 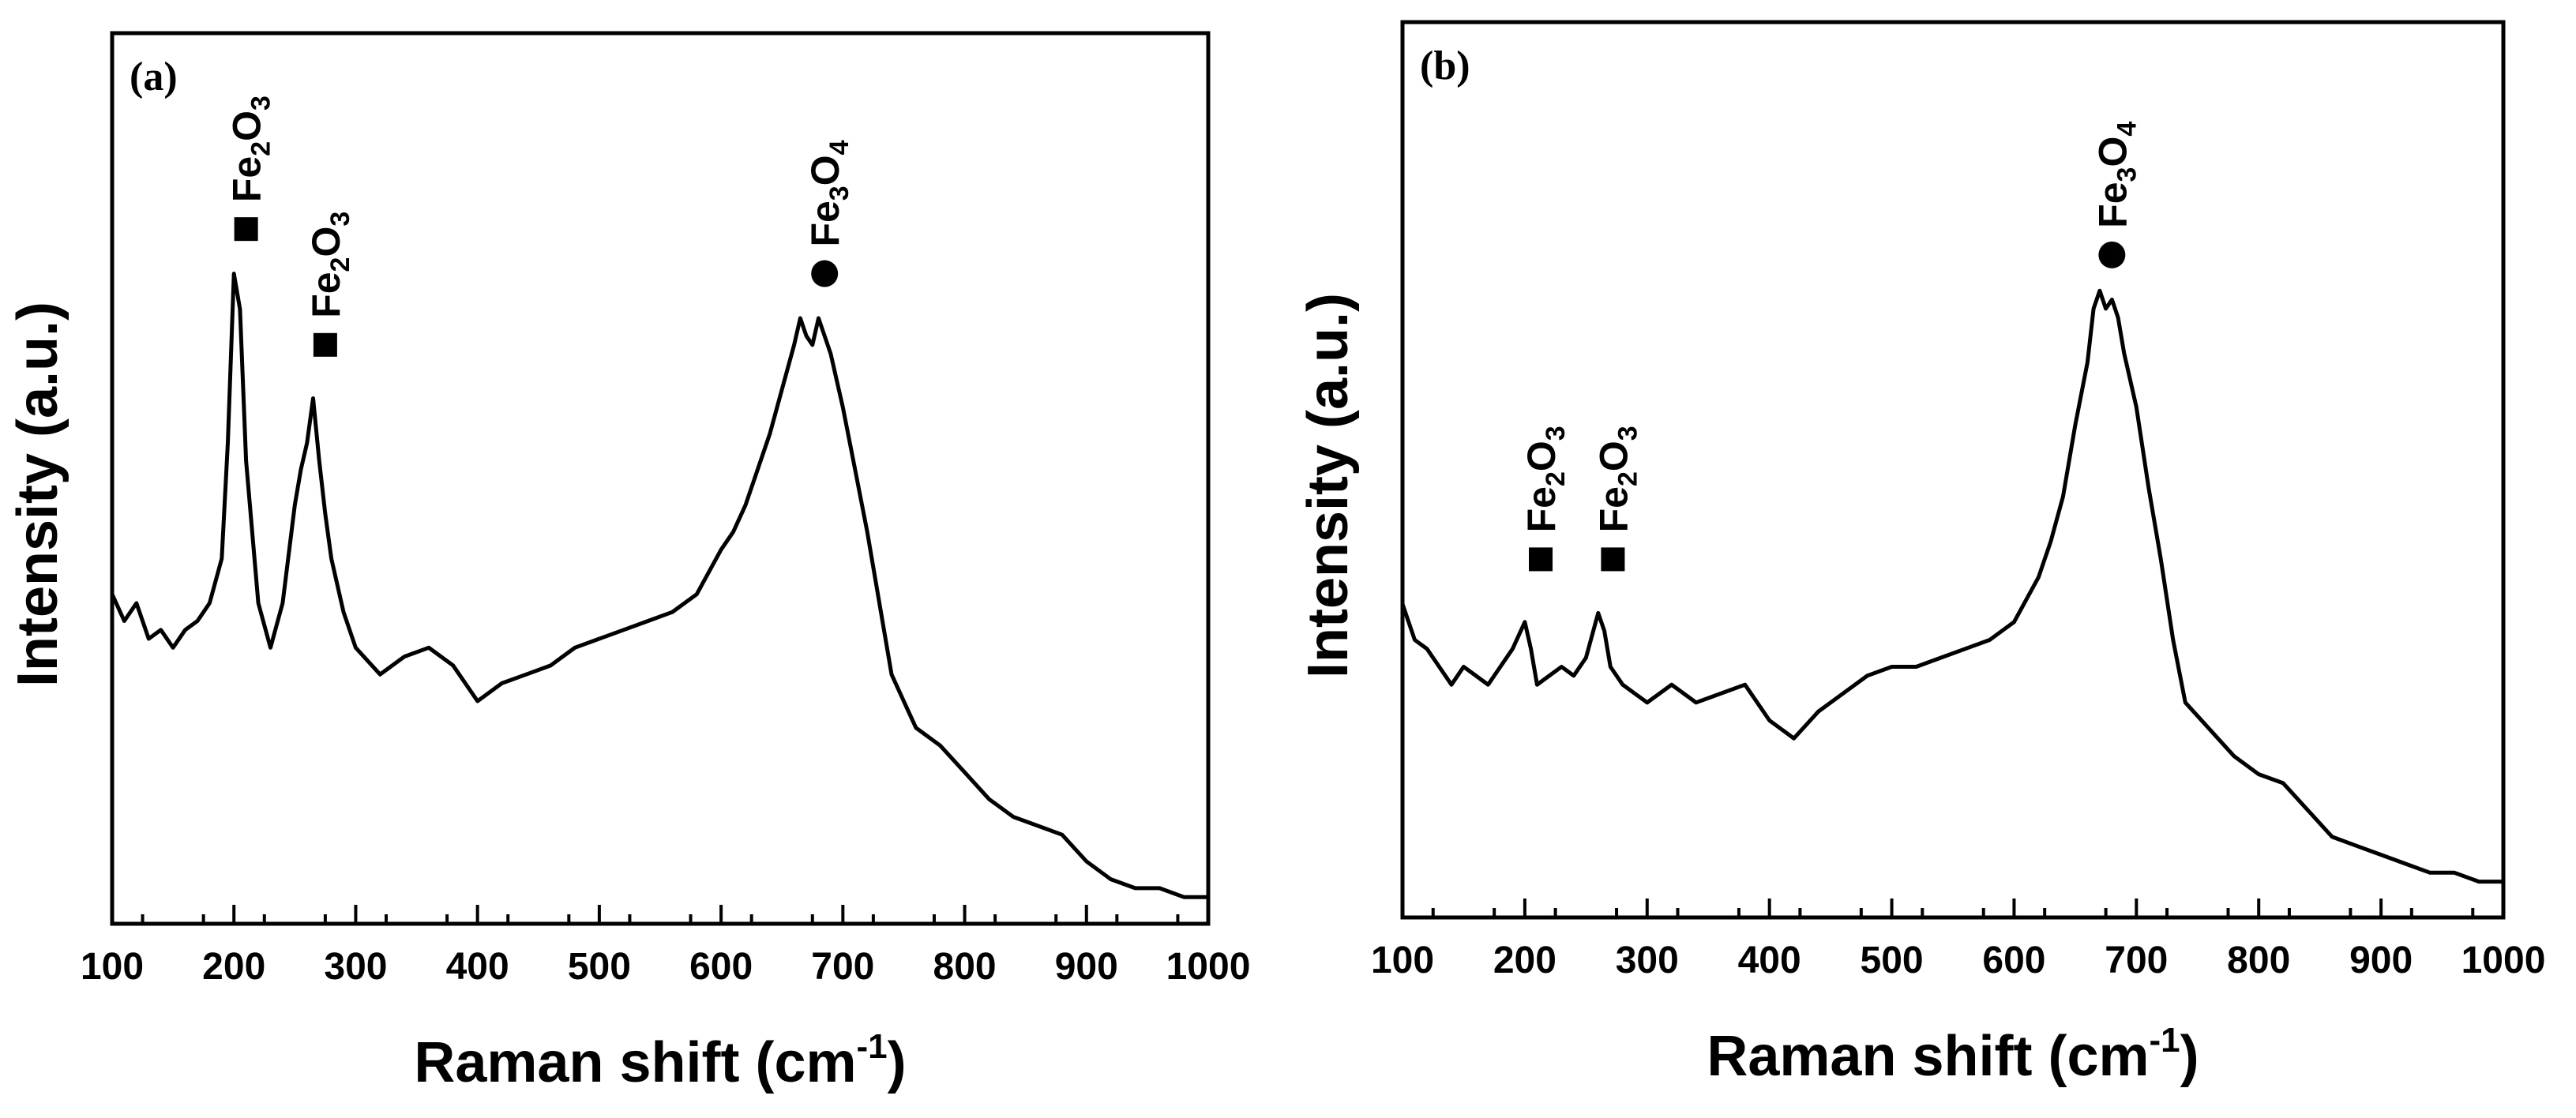 What do you see at coordinates (154, 76) in the screenshot?
I see `panel-label: (a)` at bounding box center [154, 76].